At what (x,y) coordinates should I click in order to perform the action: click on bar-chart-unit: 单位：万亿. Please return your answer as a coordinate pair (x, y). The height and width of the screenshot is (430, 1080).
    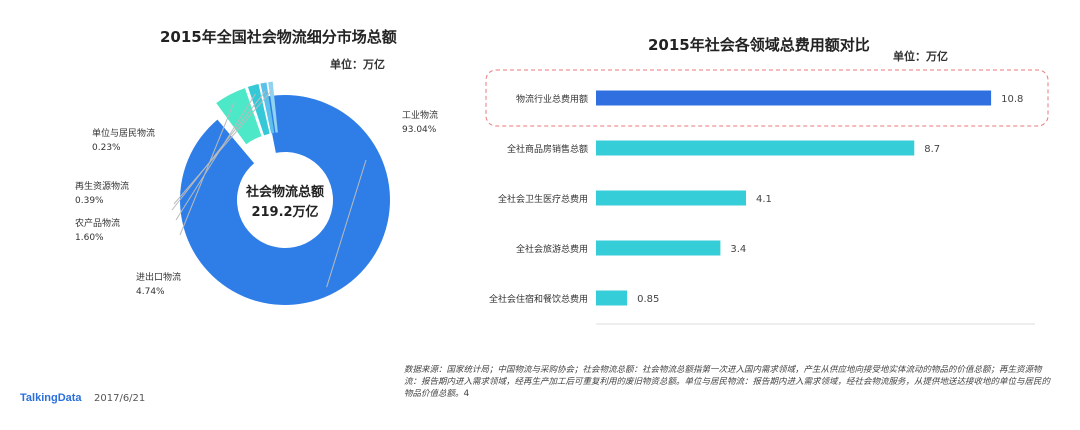
    Looking at the image, I should click on (920, 56).